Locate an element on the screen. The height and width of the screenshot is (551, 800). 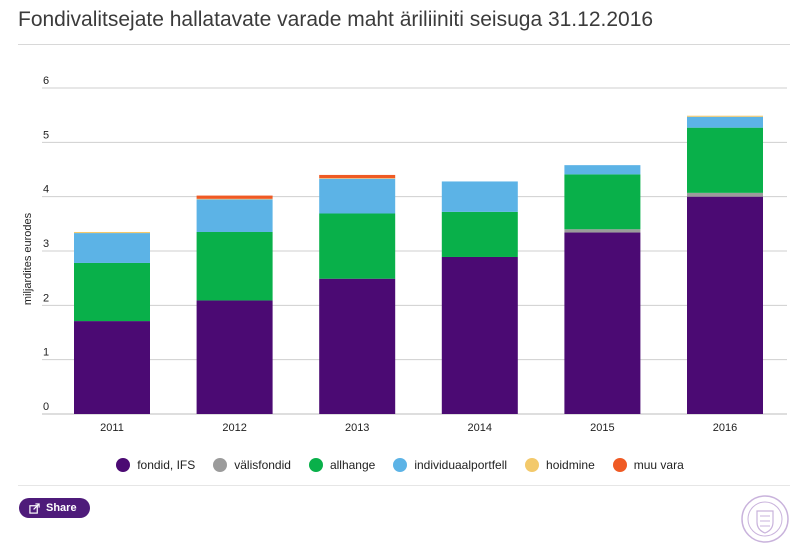
legend-item: muu vara is located at coordinates (648, 465).